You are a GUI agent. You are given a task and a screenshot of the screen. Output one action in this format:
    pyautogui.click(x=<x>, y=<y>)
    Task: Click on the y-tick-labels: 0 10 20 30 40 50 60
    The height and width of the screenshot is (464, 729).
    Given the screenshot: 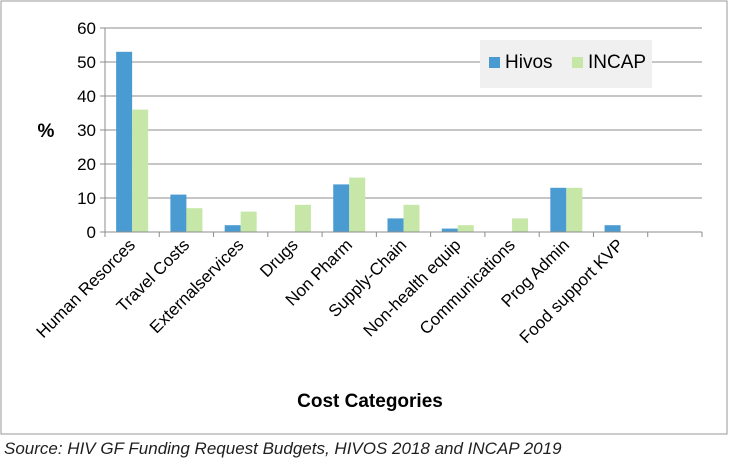 What is the action you would take?
    pyautogui.click(x=86, y=130)
    